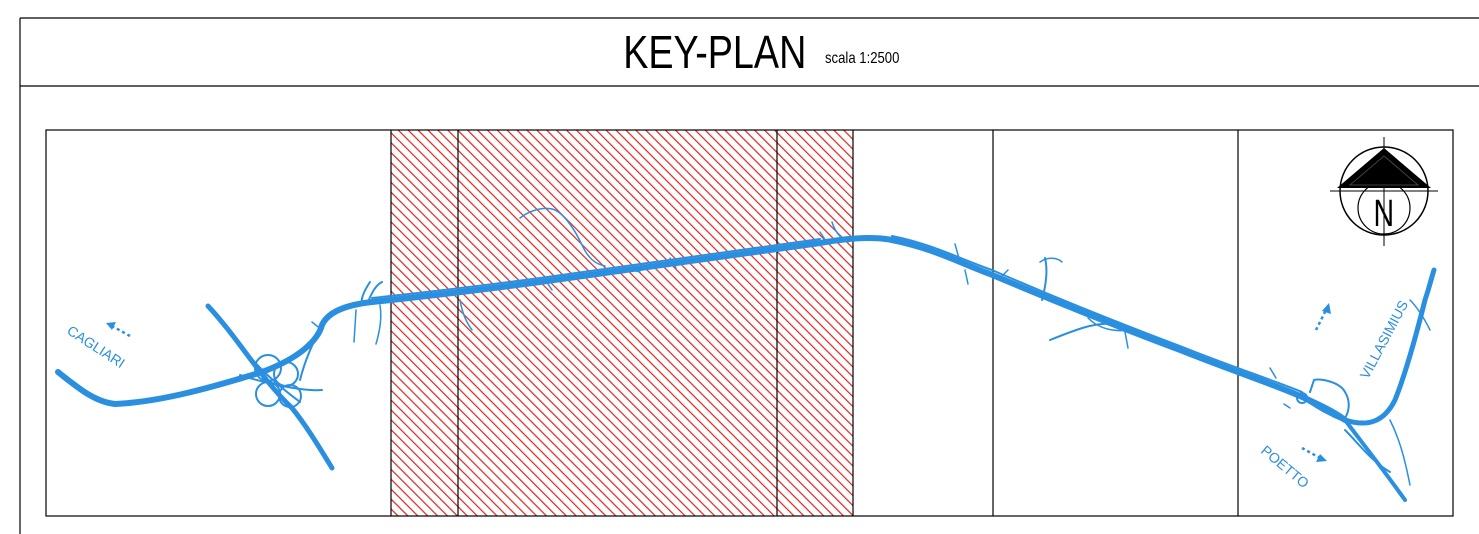  Describe the element at coordinates (1384, 191) in the screenshot. I see `compass-north-icon: N` at that location.